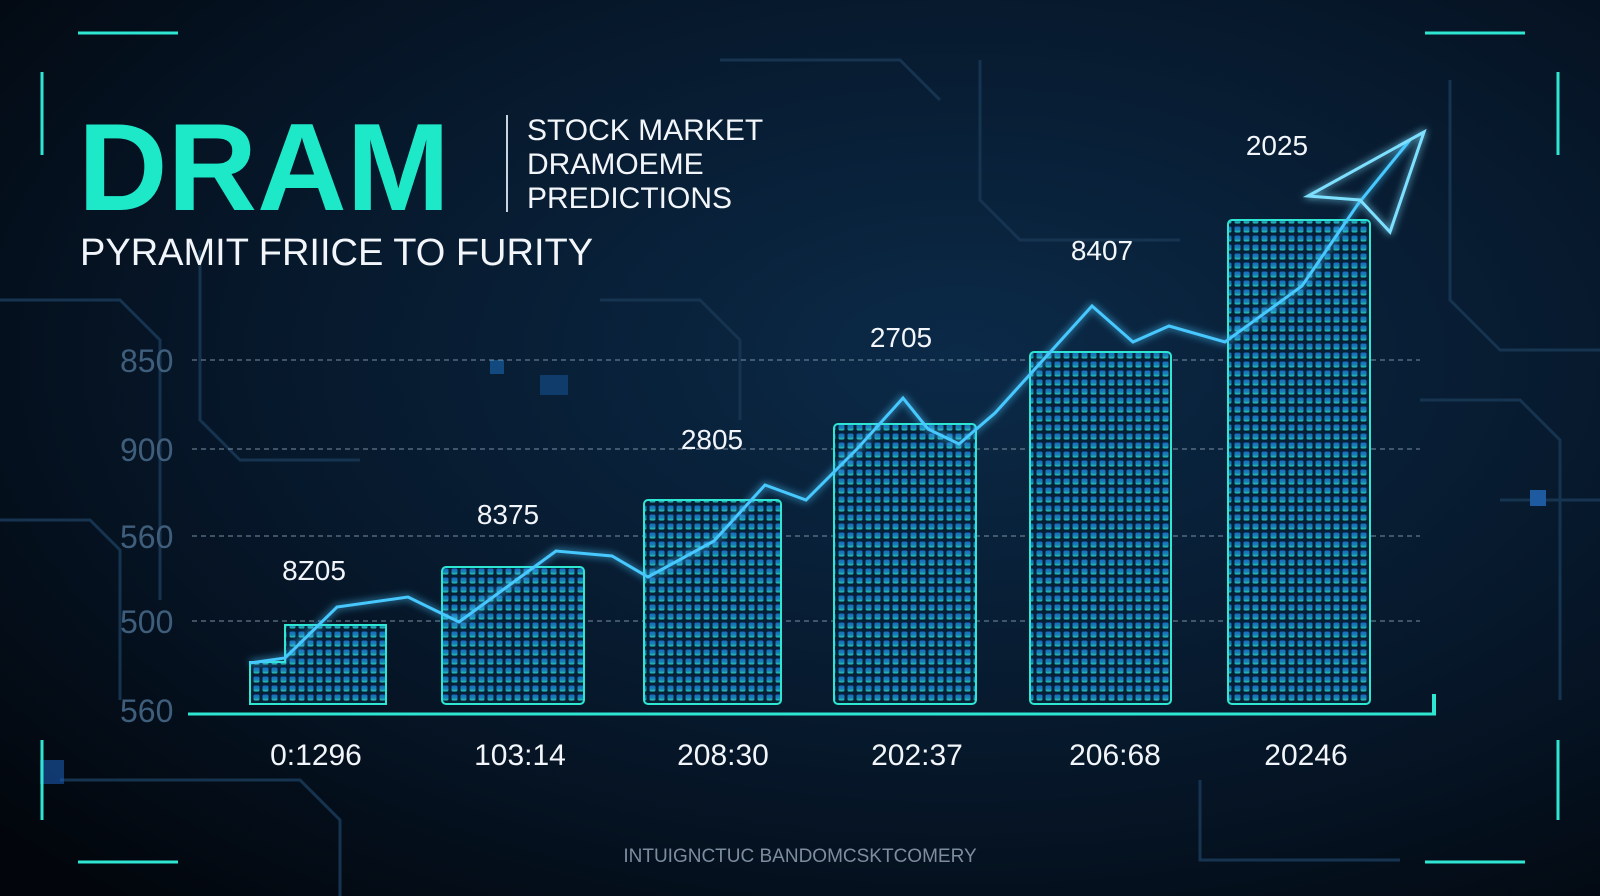 This screenshot has height=896, width=1600. Describe the element at coordinates (901, 337) in the screenshot. I see `annotation: 2705` at that location.